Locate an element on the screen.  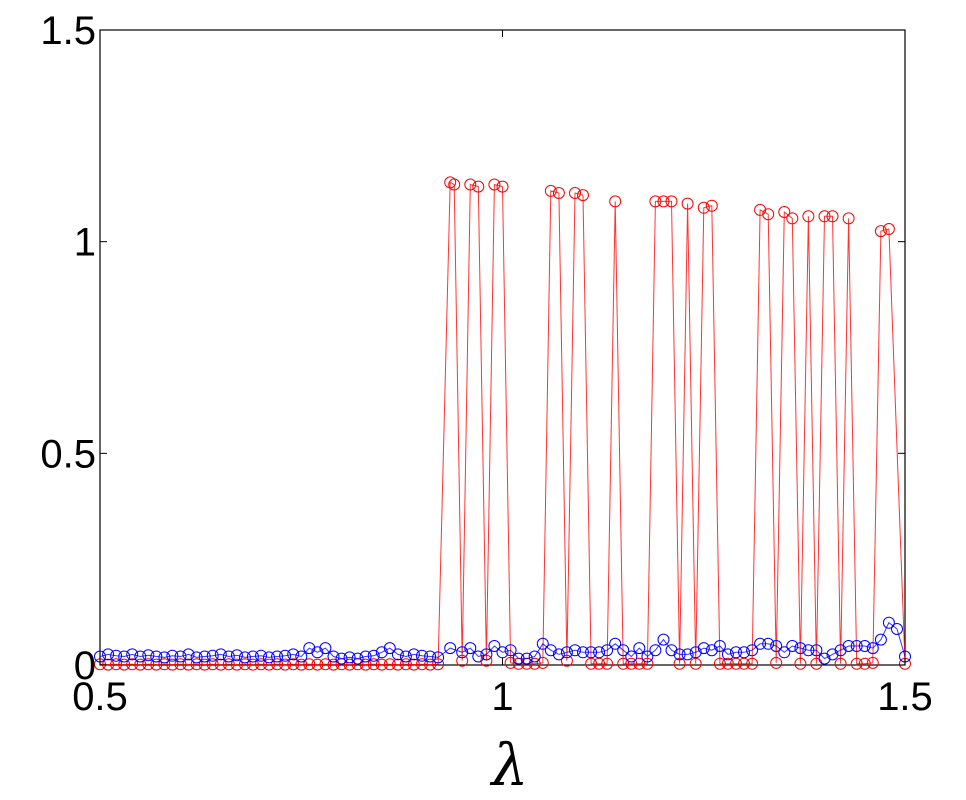
y-tick-label: 0.5 is located at coordinates (68, 454).